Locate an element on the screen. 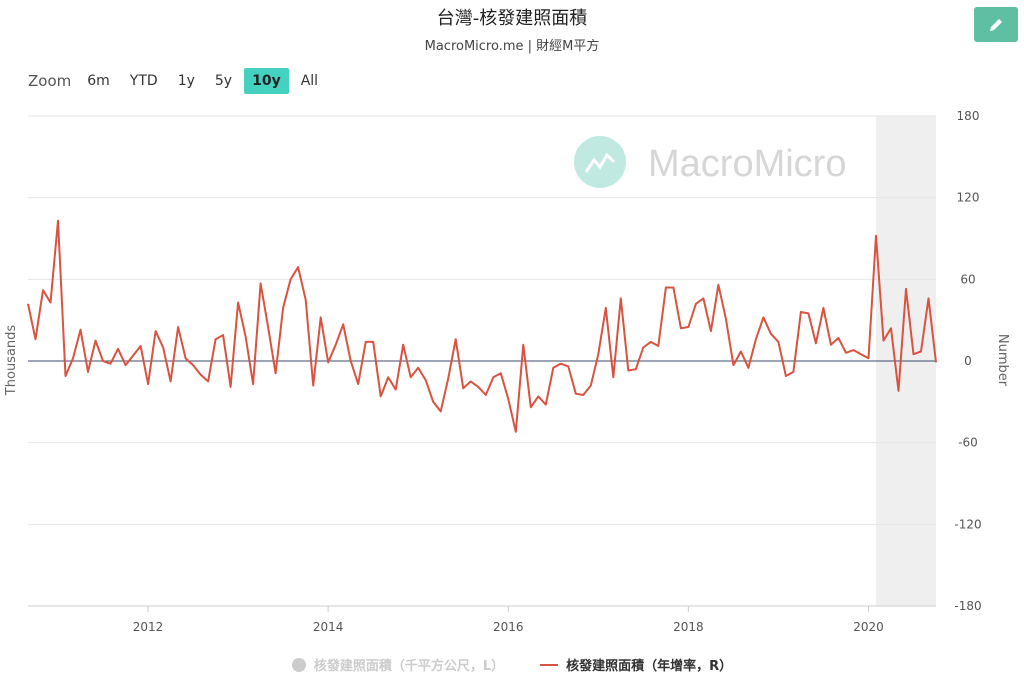 This screenshot has height=683, width=1024. watermark-text: MacroMicro is located at coordinates (747, 164).